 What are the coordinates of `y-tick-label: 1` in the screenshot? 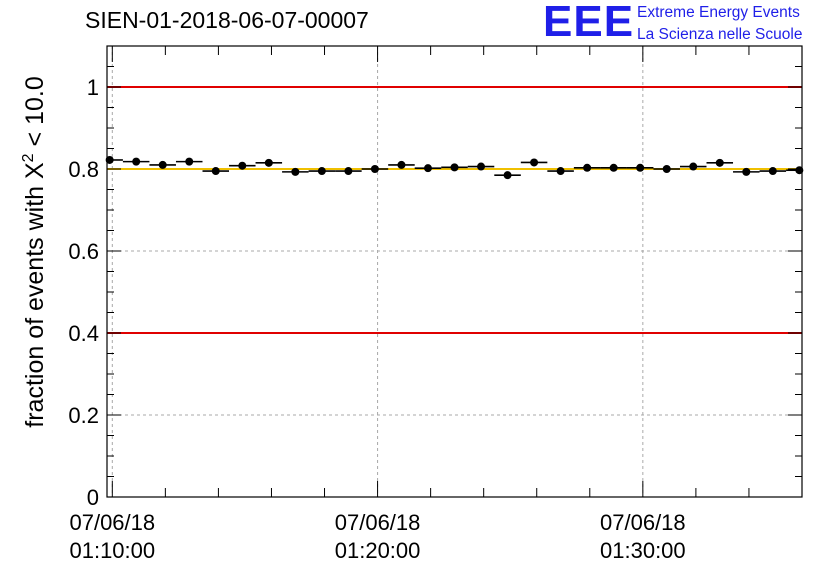 It's located at (93, 87).